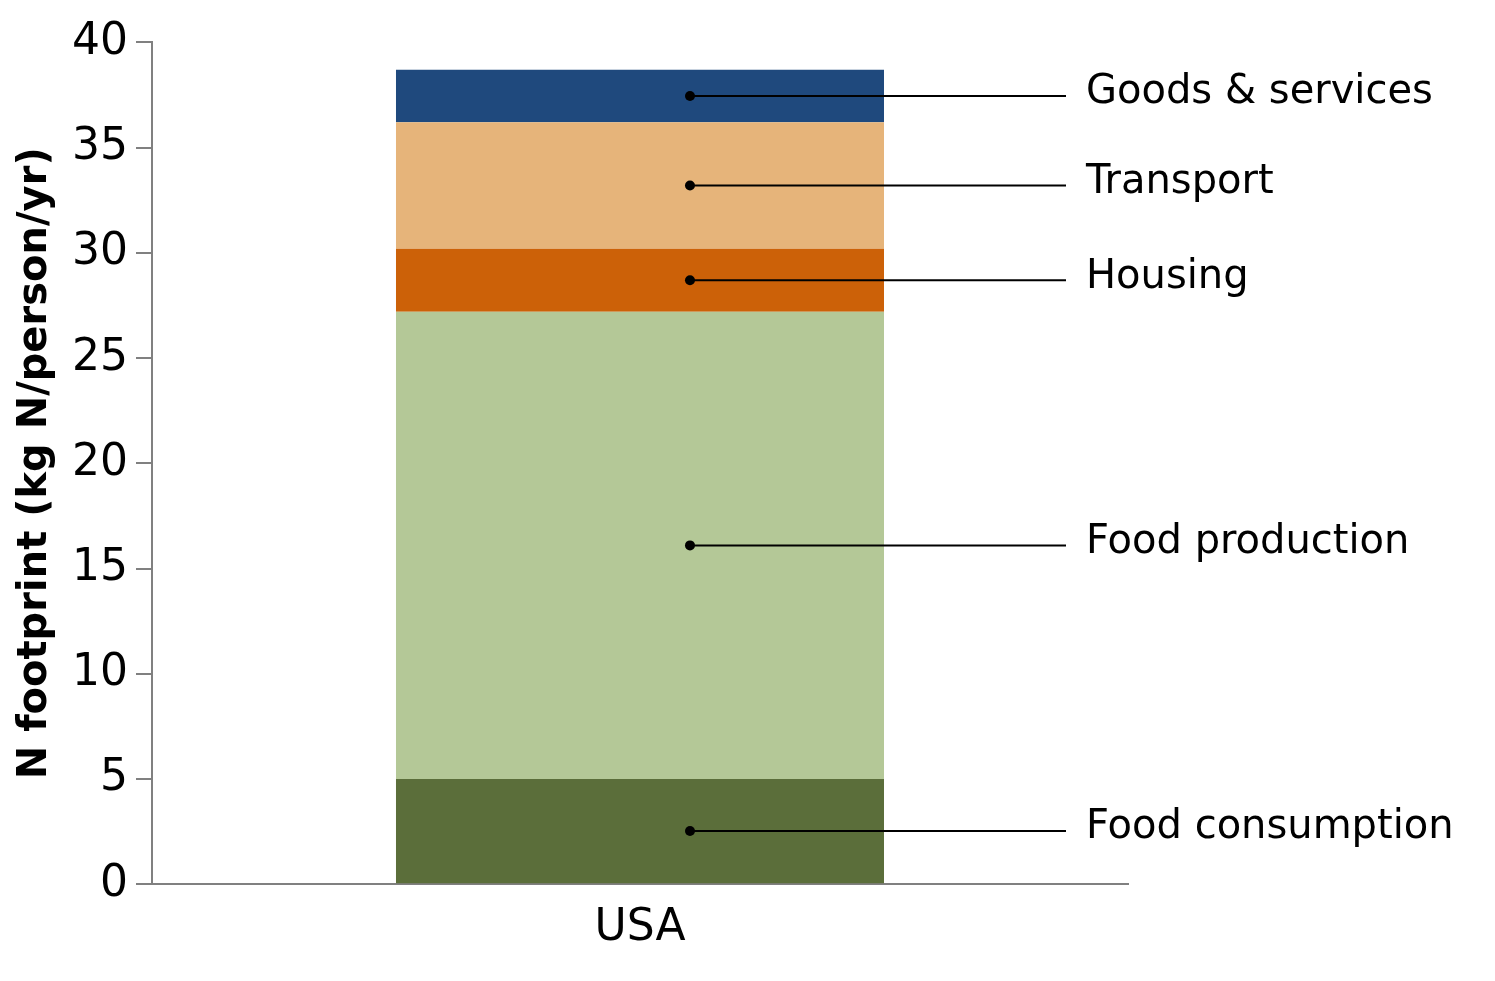  I want to click on text: Housing, so click(1167, 273).